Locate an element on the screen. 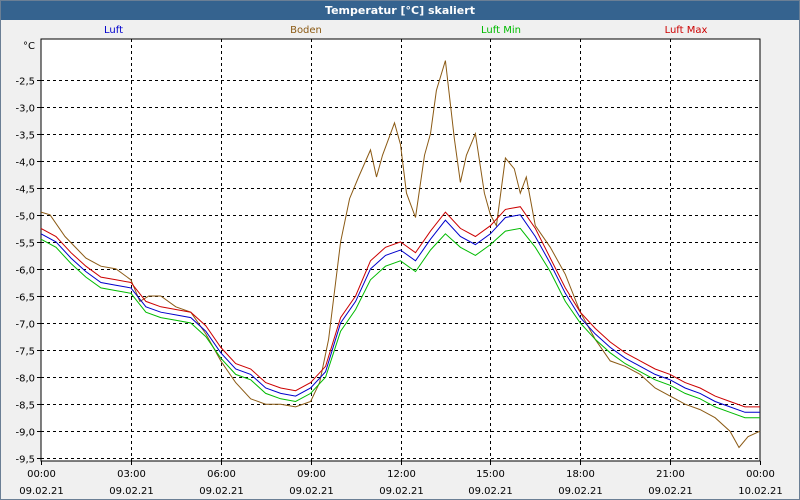 The width and height of the screenshot is (800, 500). y-tick-label: -2,5 is located at coordinates (25, 82).